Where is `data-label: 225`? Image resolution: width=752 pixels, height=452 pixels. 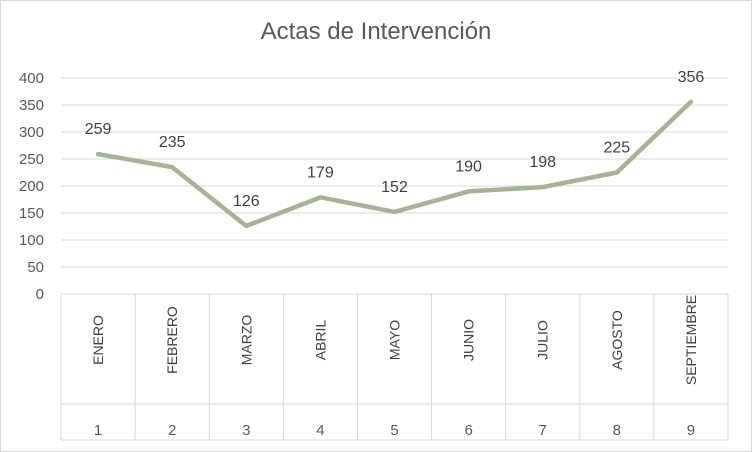
data-label: 225 is located at coordinates (616, 148).